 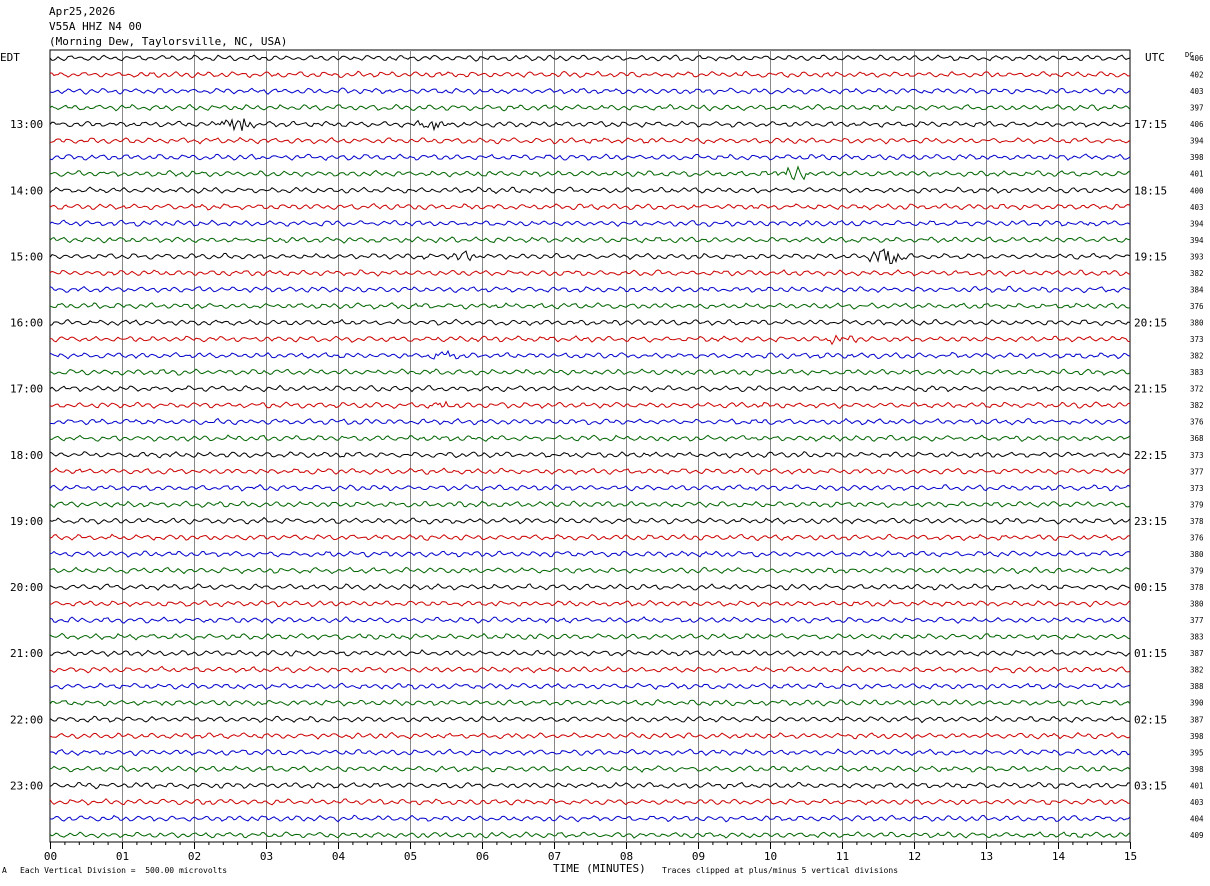 What do you see at coordinates (1197, 785) in the screenshot?
I see `dc-offset-label: 401` at bounding box center [1197, 785].